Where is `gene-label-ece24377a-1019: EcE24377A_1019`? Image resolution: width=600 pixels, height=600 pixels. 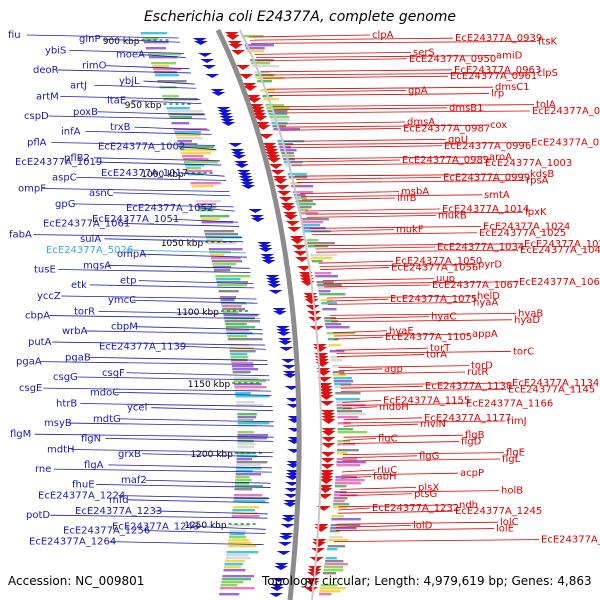 gene-label-ece24377a-1019: EcE24377A_1019 is located at coordinates (58, 162).